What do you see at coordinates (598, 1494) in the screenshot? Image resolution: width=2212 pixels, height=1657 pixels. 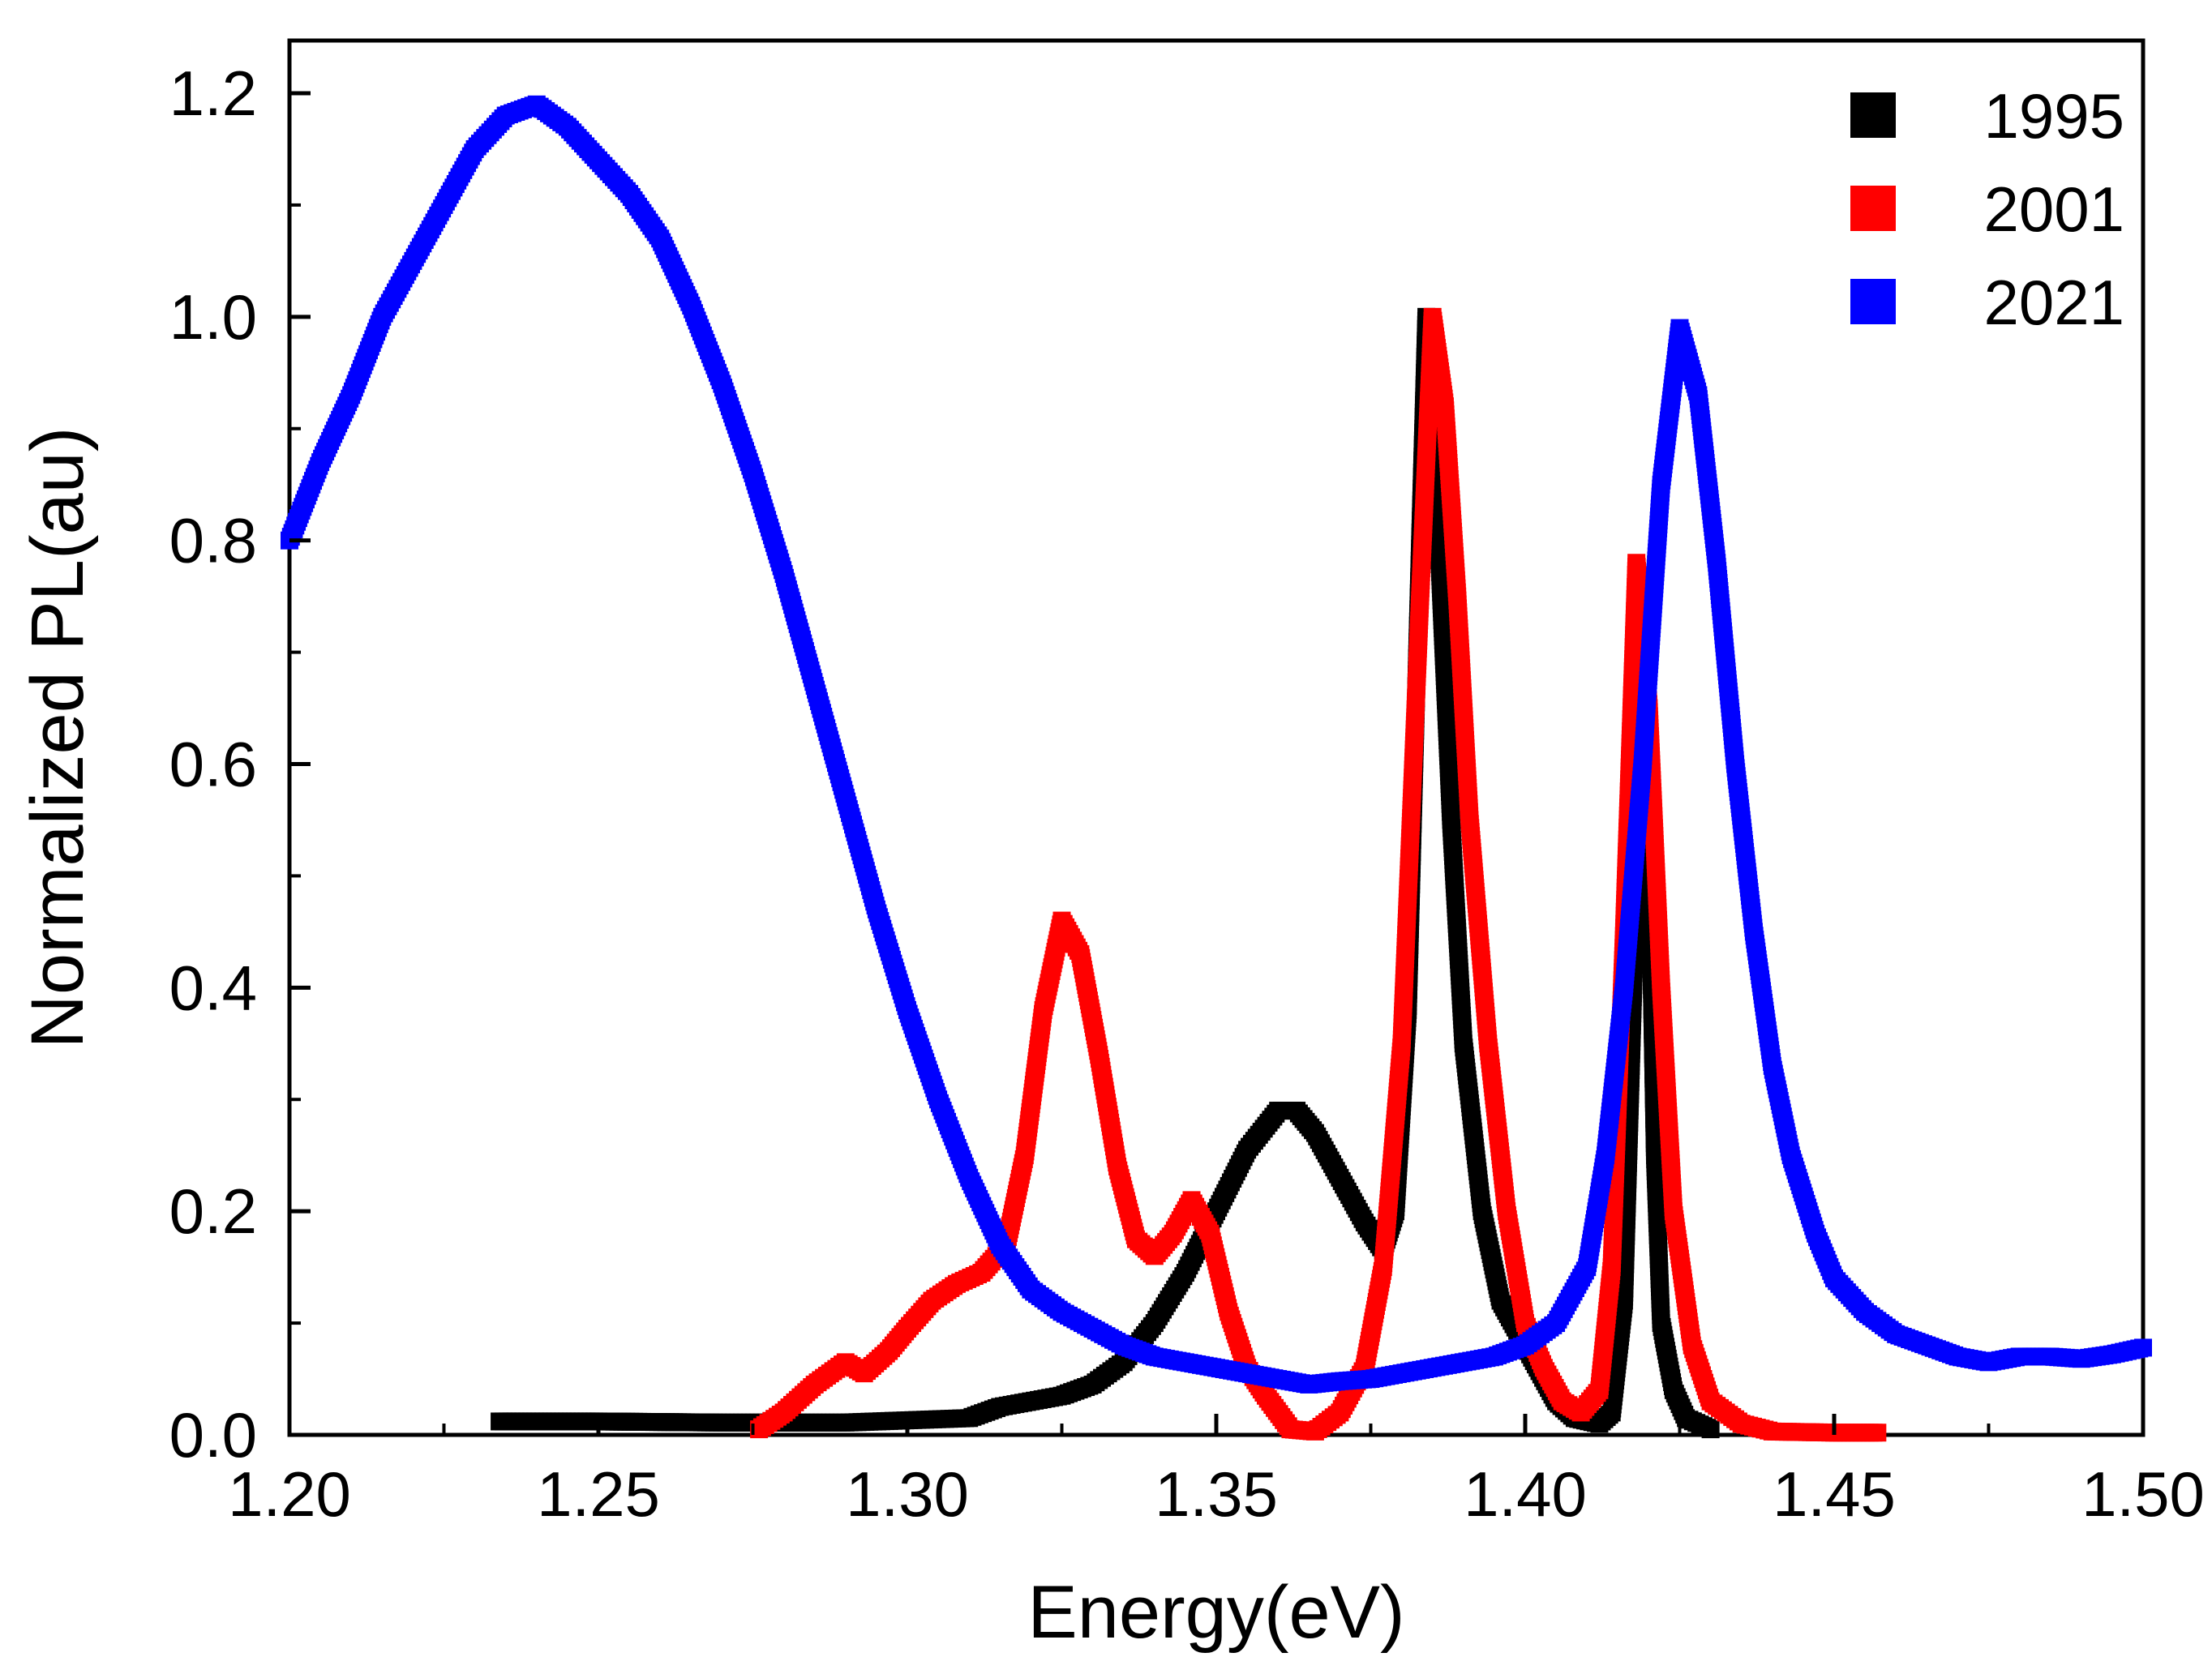 I see `x-tick-label: 1.25` at bounding box center [598, 1494].